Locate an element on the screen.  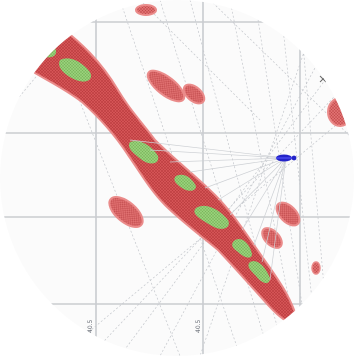
dot-marker is located at coordinates (14, 60).